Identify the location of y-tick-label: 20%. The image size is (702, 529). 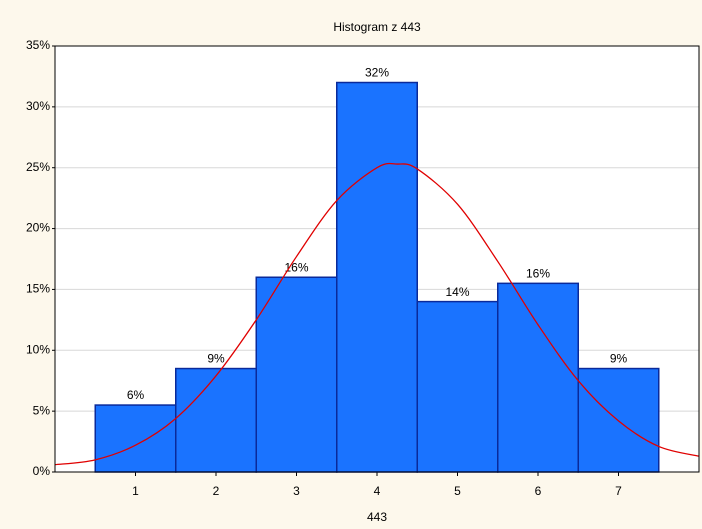
(38, 228).